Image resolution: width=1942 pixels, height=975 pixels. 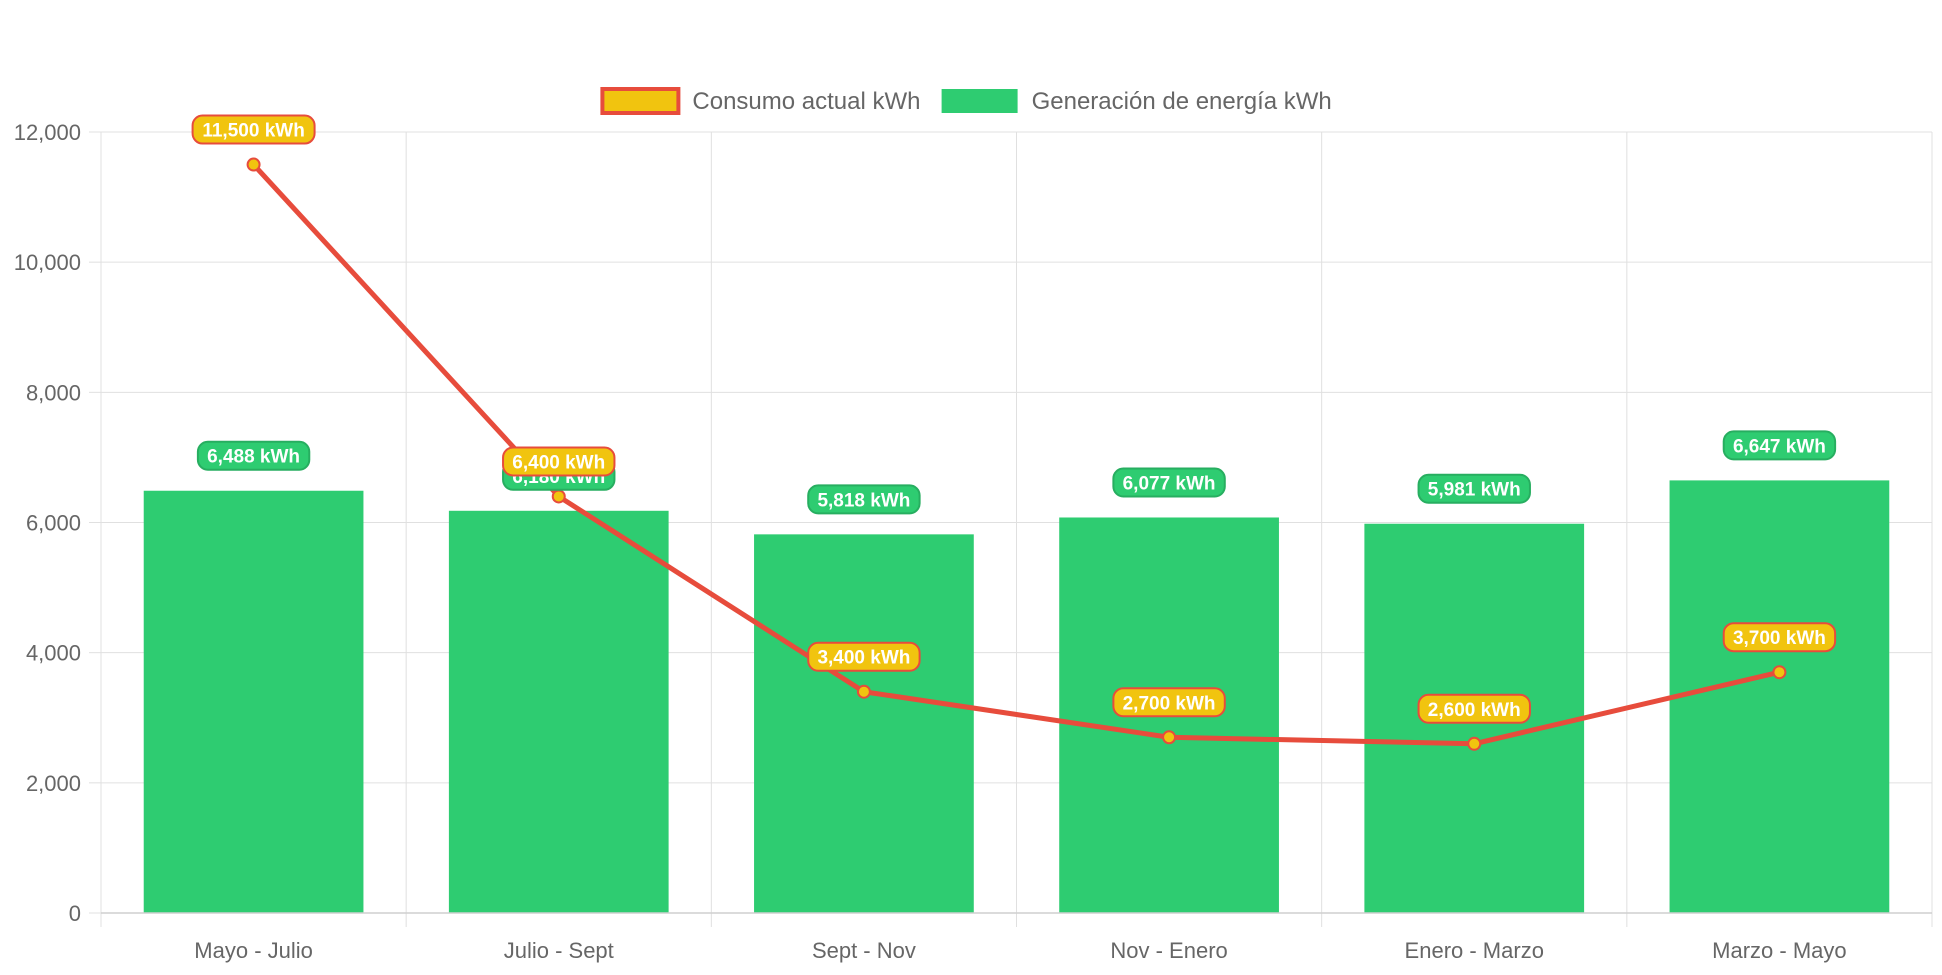 I want to click on x-tick-label: Marzo - Mayo, so click(x=1779, y=950).